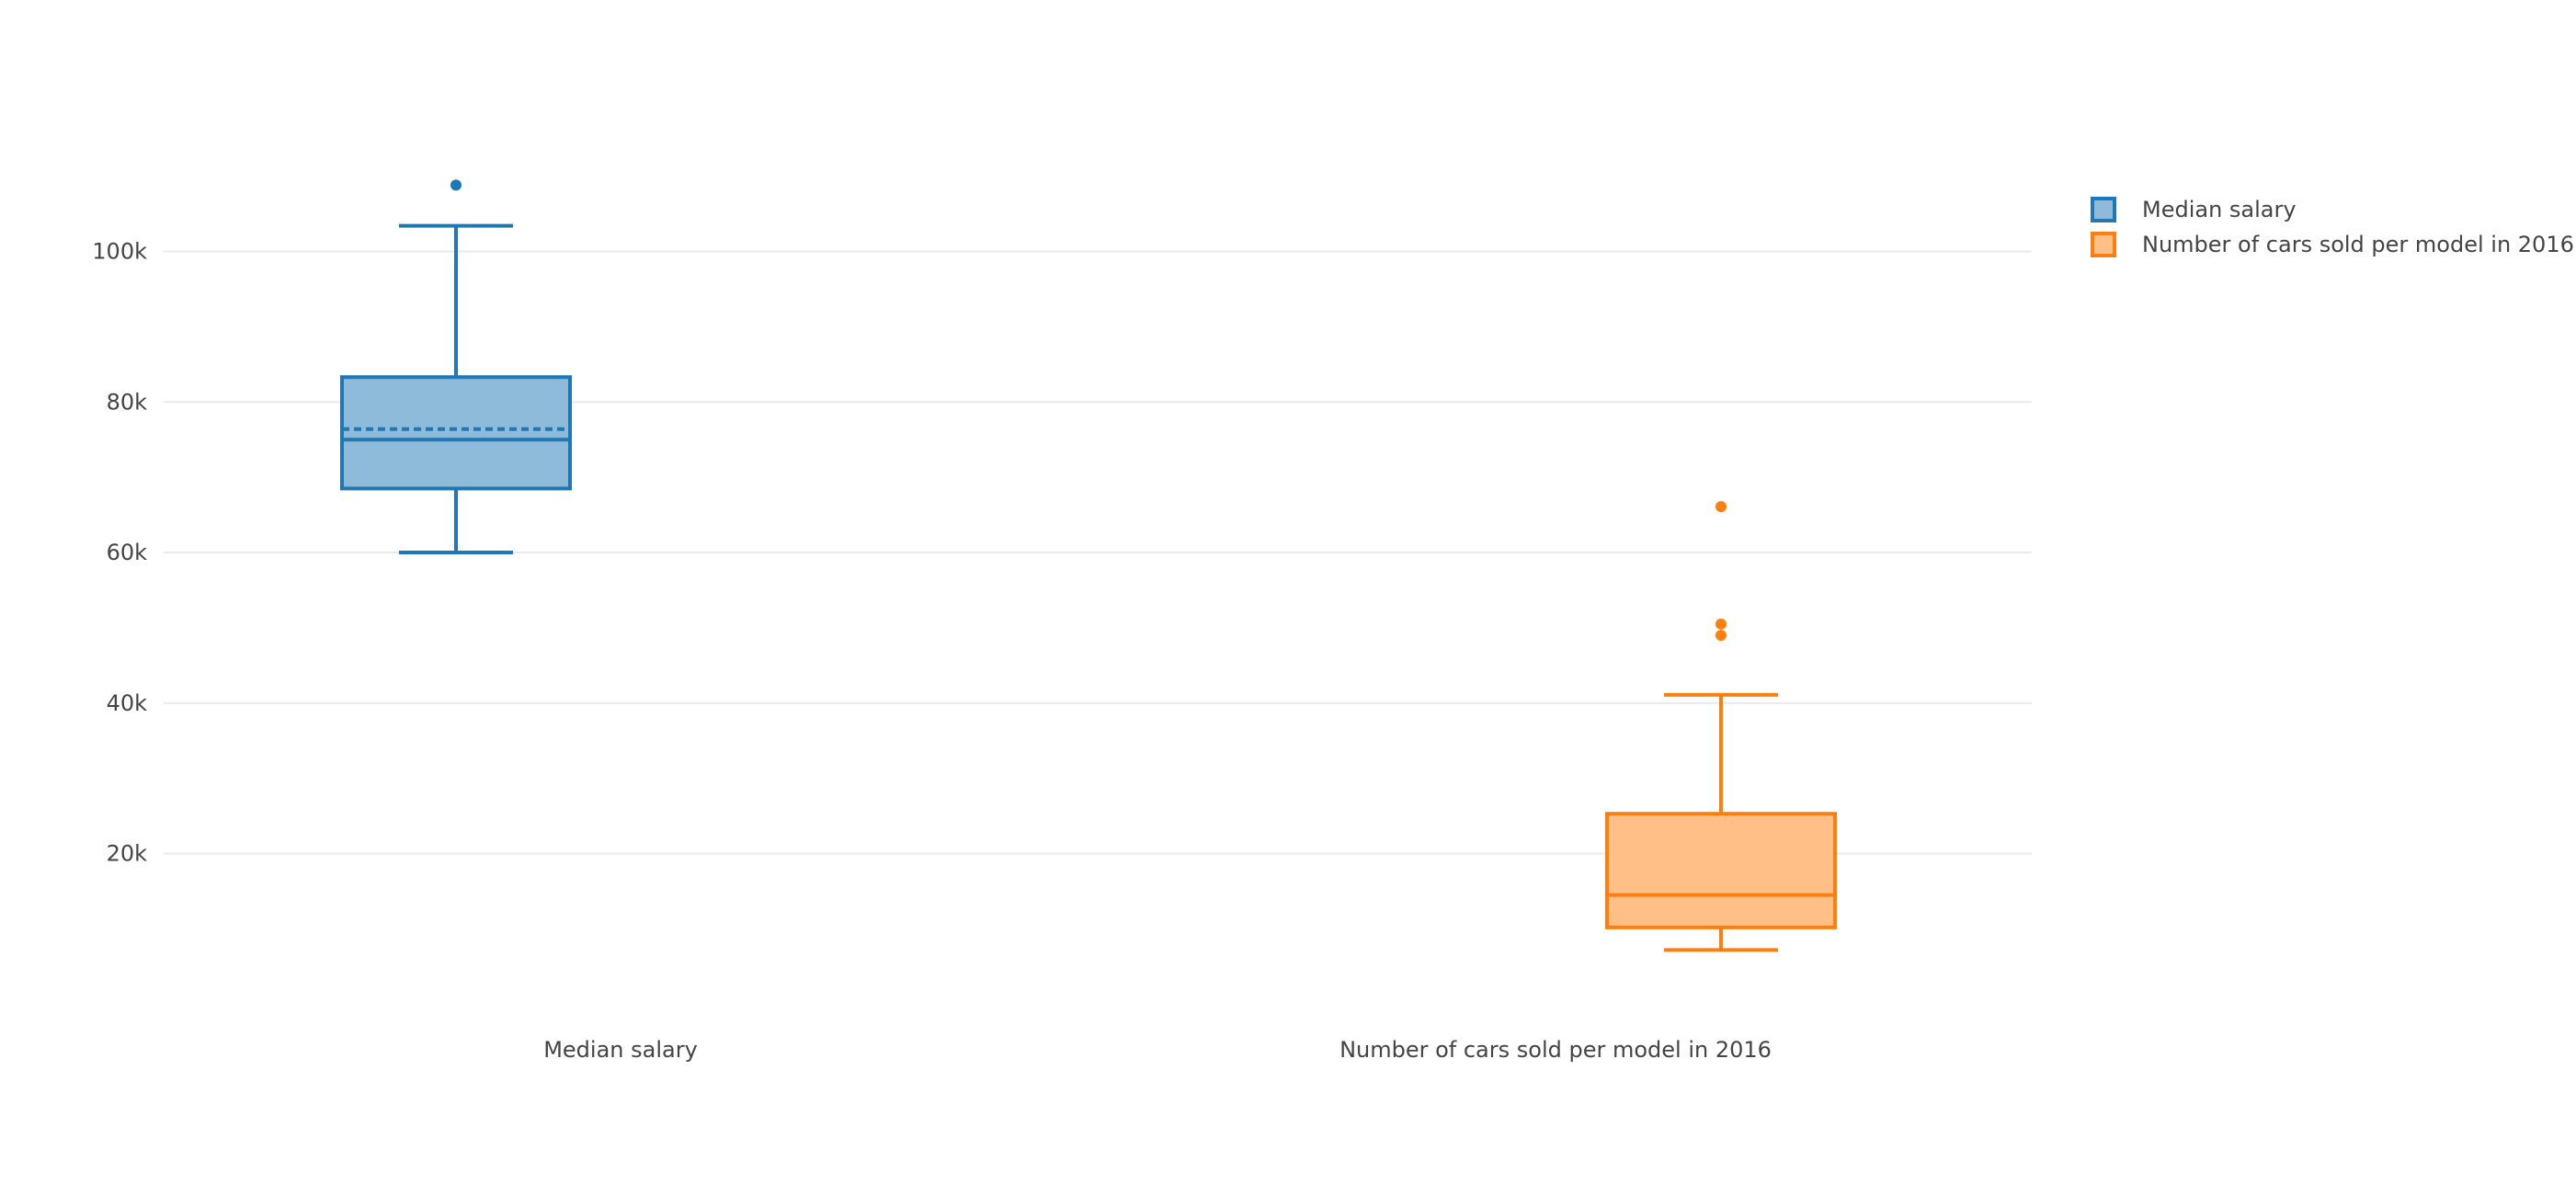 Image resolution: width=2576 pixels, height=1184 pixels. What do you see at coordinates (620, 1050) in the screenshot?
I see `x-tick-label: Median salary` at bounding box center [620, 1050].